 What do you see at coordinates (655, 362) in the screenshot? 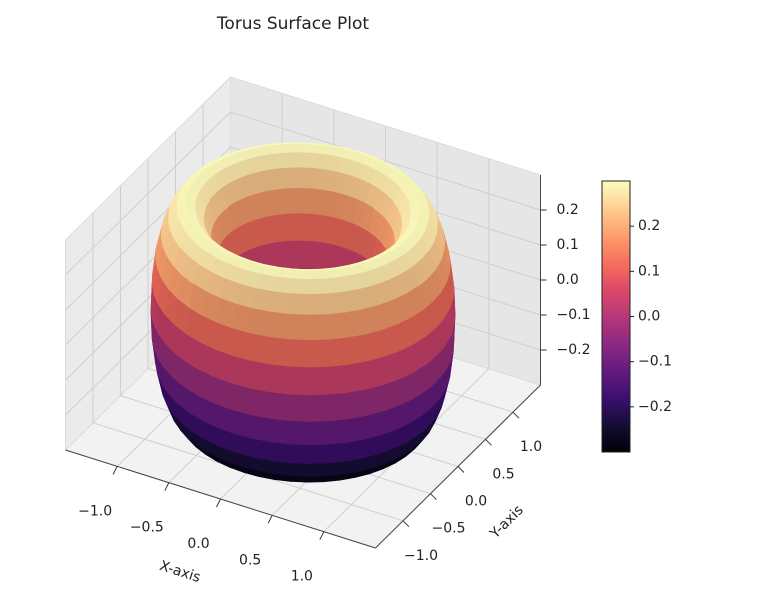
I see `colorbar-tick-label: −0.1` at bounding box center [655, 362].